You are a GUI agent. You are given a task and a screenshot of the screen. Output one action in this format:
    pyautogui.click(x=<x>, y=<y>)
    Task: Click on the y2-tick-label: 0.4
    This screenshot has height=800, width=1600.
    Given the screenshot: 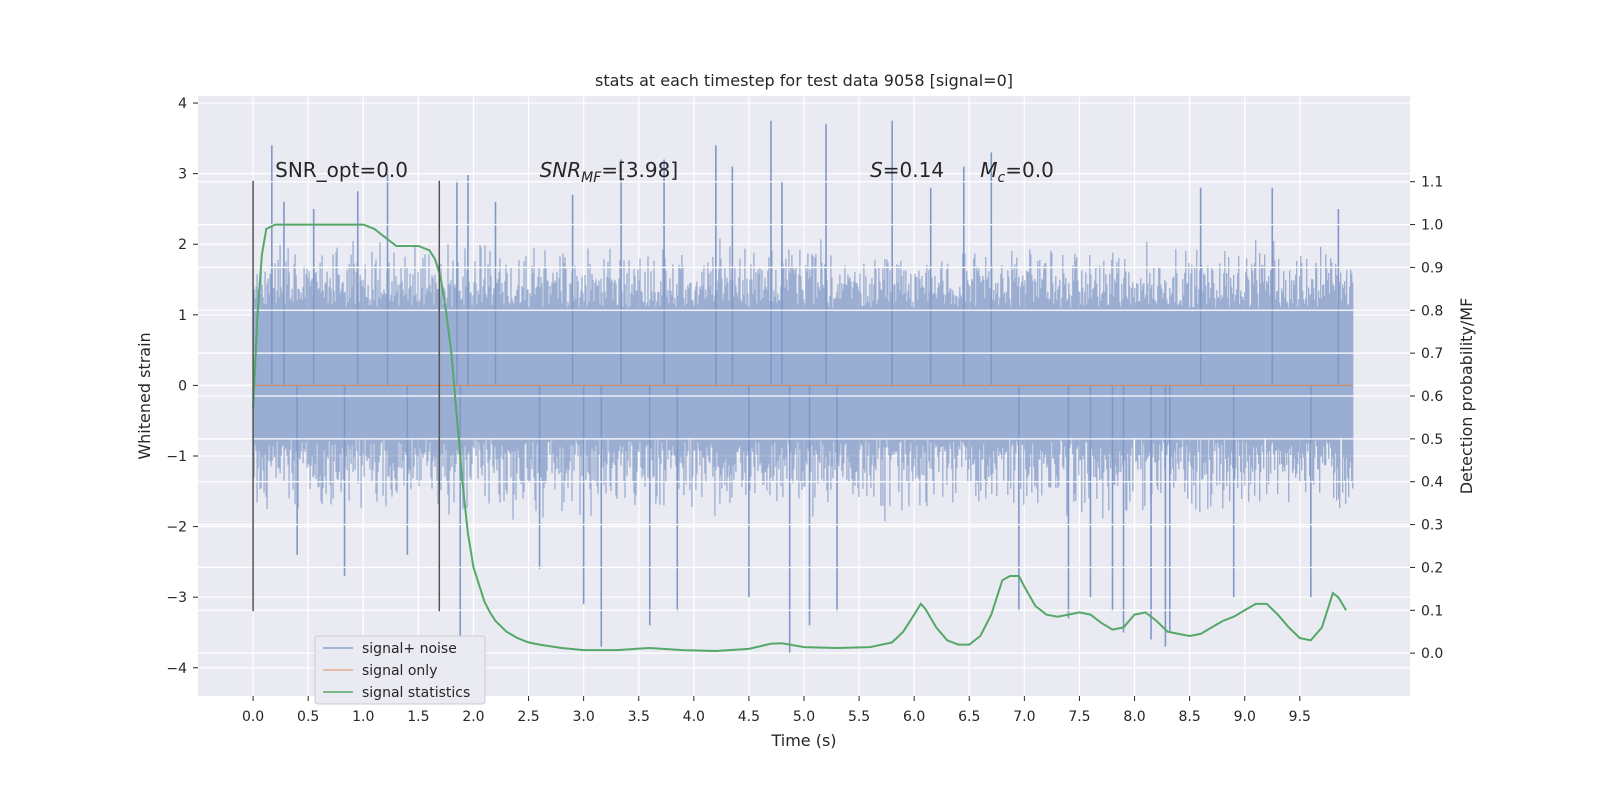 What is the action you would take?
    pyautogui.click(x=1432, y=483)
    